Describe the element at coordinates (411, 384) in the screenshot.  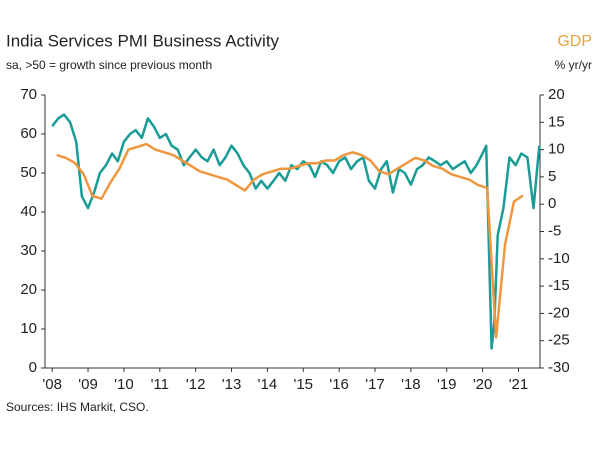
I see `x-tick-label: '18` at that location.